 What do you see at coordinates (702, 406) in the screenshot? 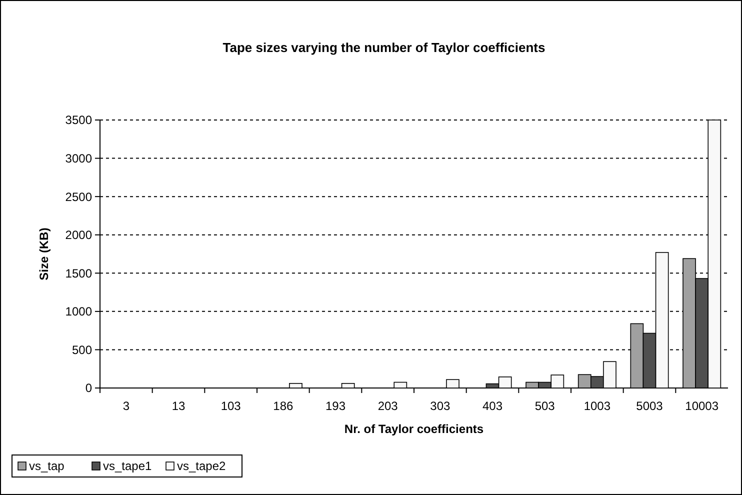
I see `x-tick-label: 10003` at bounding box center [702, 406].